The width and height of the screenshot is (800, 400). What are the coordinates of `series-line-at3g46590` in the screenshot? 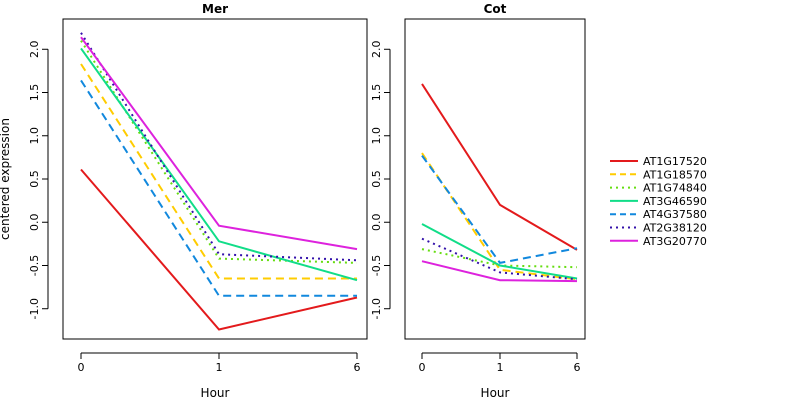 It's located at (499, 251).